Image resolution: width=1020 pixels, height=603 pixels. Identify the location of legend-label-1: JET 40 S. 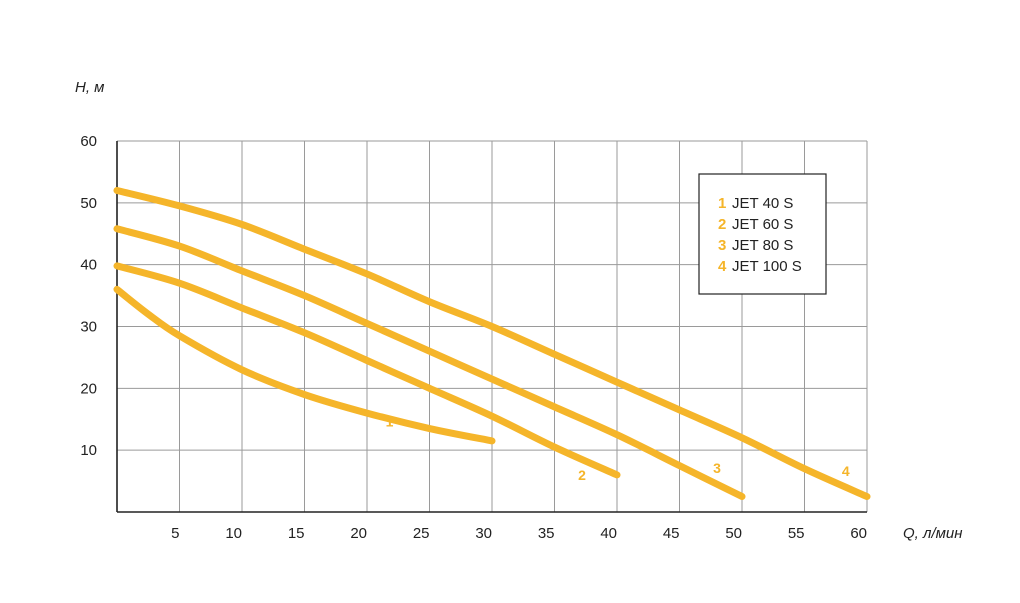
(762, 203).